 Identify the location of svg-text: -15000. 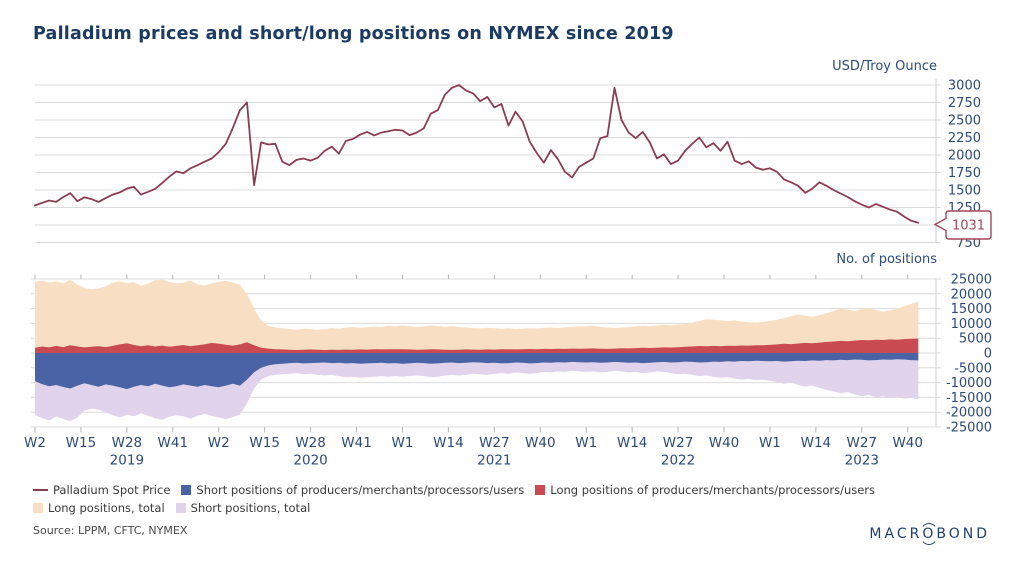
(969, 398).